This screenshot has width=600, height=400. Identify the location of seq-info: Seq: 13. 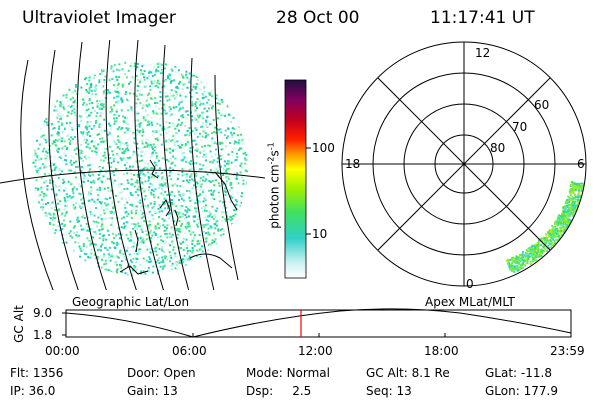
(389, 391).